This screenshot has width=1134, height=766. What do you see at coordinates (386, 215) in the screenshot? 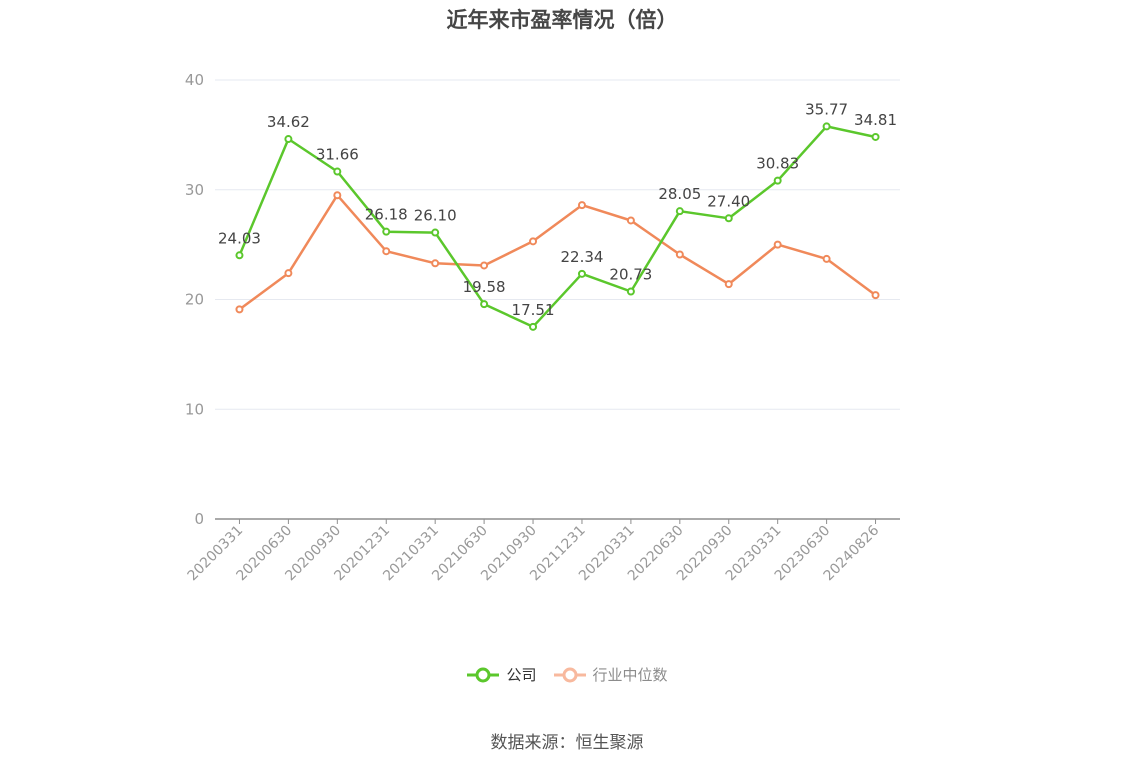
I see `company-data-label: 26.18` at bounding box center [386, 215].